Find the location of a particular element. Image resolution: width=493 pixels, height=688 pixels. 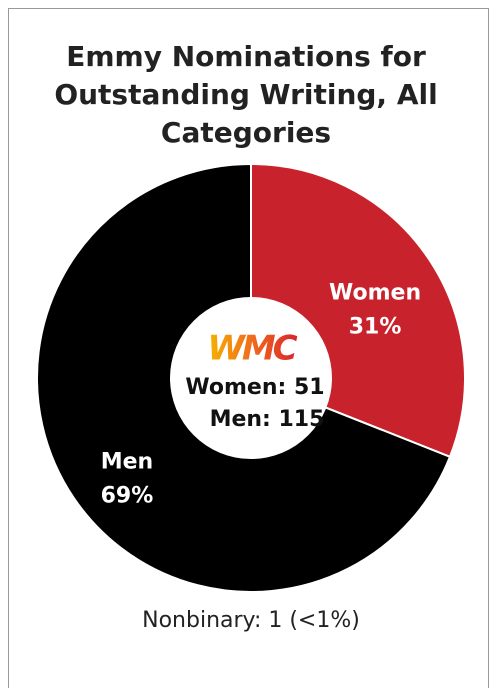

donut-hole is located at coordinates (251, 378).